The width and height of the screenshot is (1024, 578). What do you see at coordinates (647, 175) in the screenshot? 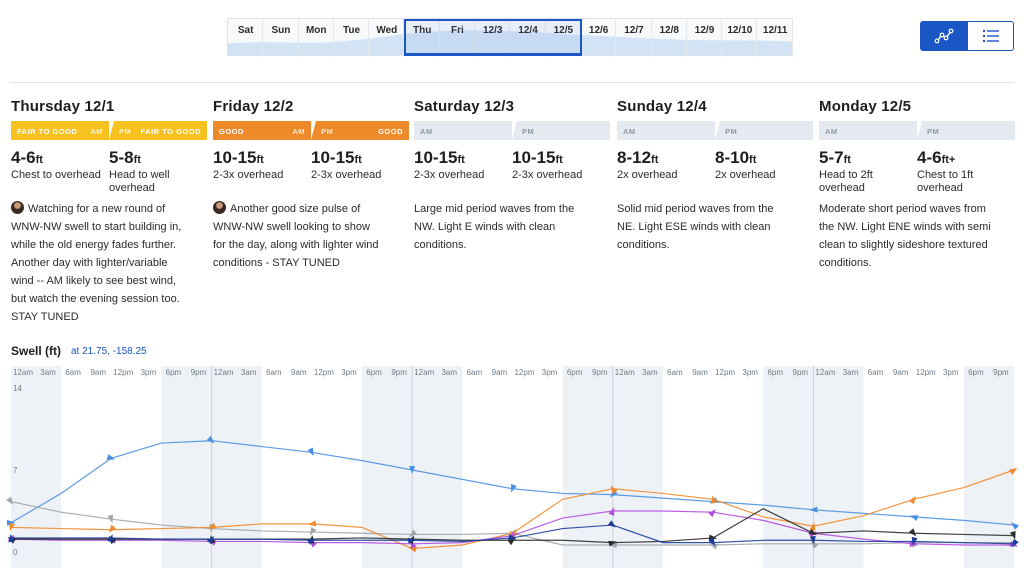
I see `am-height-description: 2x overhead` at bounding box center [647, 175].